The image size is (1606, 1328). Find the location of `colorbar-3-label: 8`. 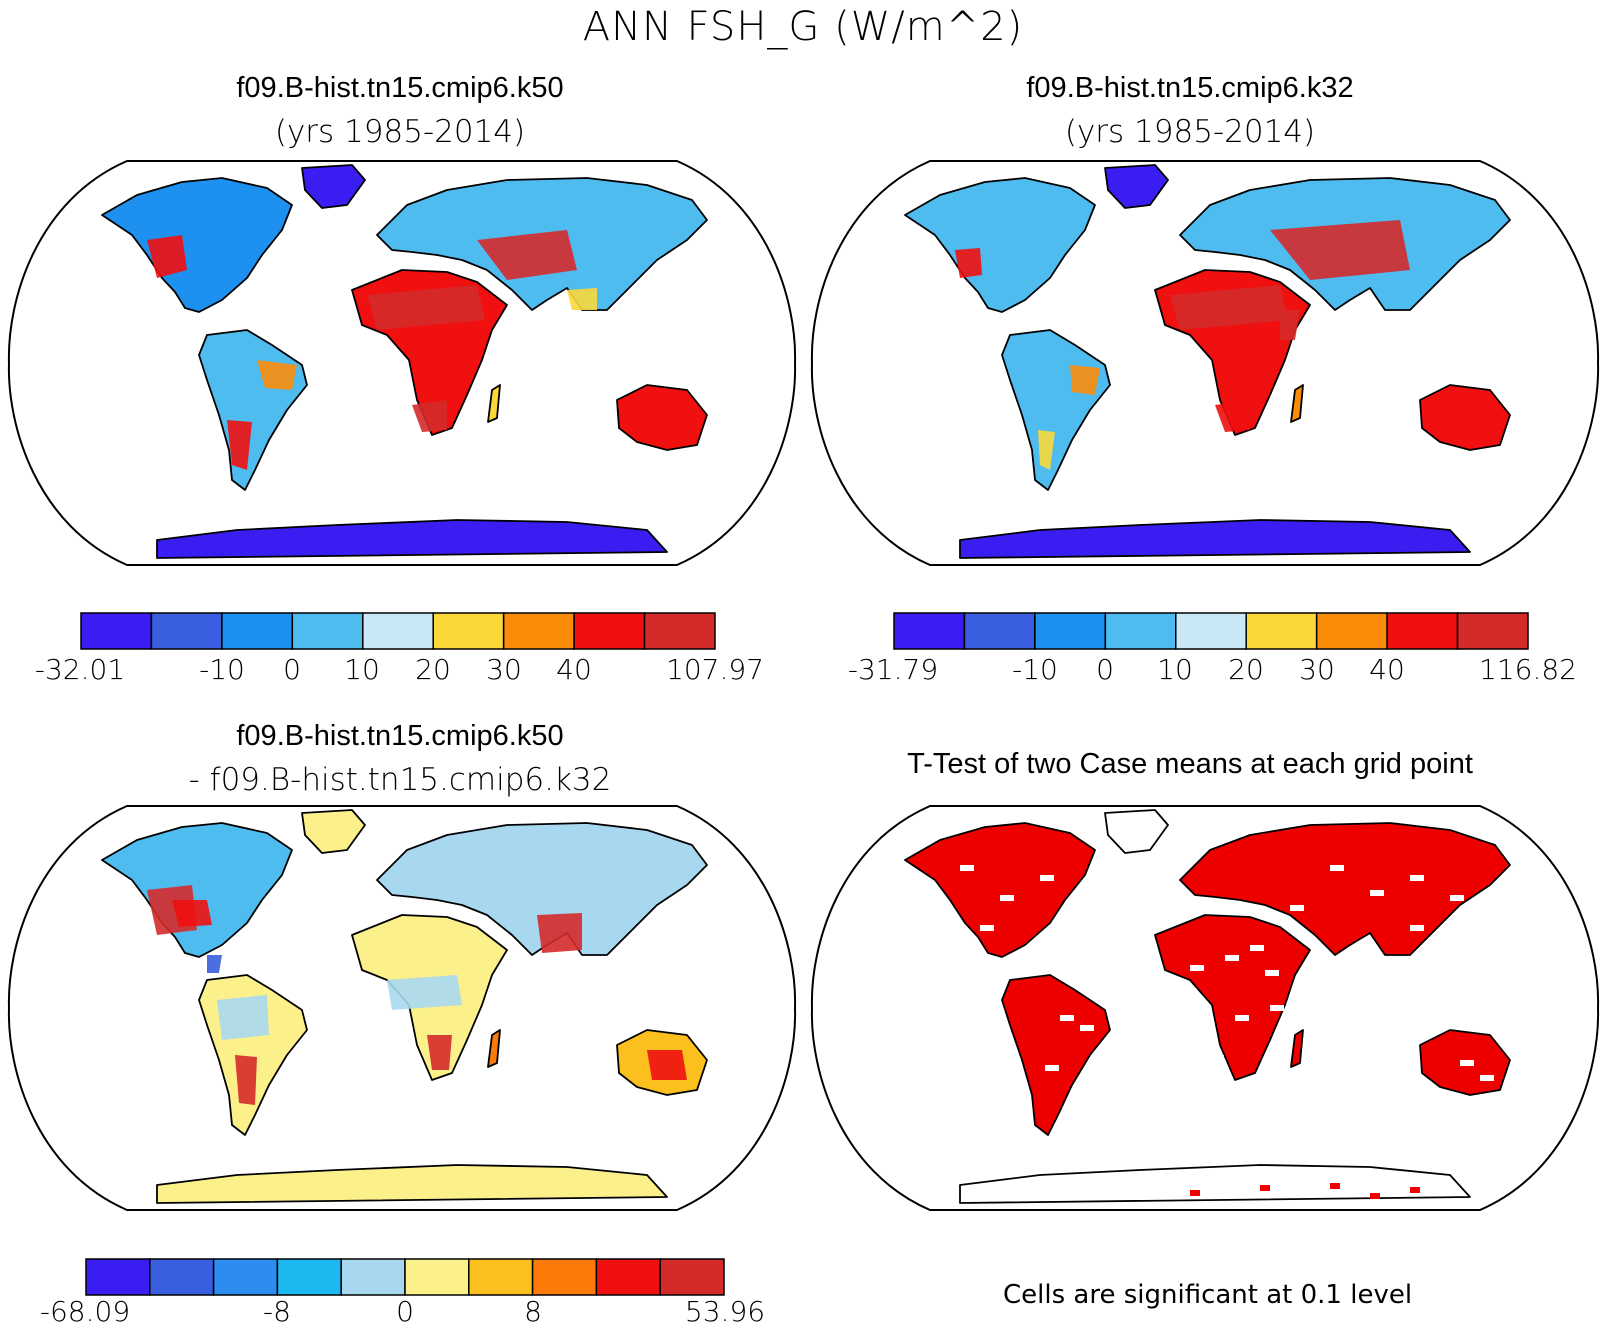

colorbar-3-label: 8 is located at coordinates (533, 1311).